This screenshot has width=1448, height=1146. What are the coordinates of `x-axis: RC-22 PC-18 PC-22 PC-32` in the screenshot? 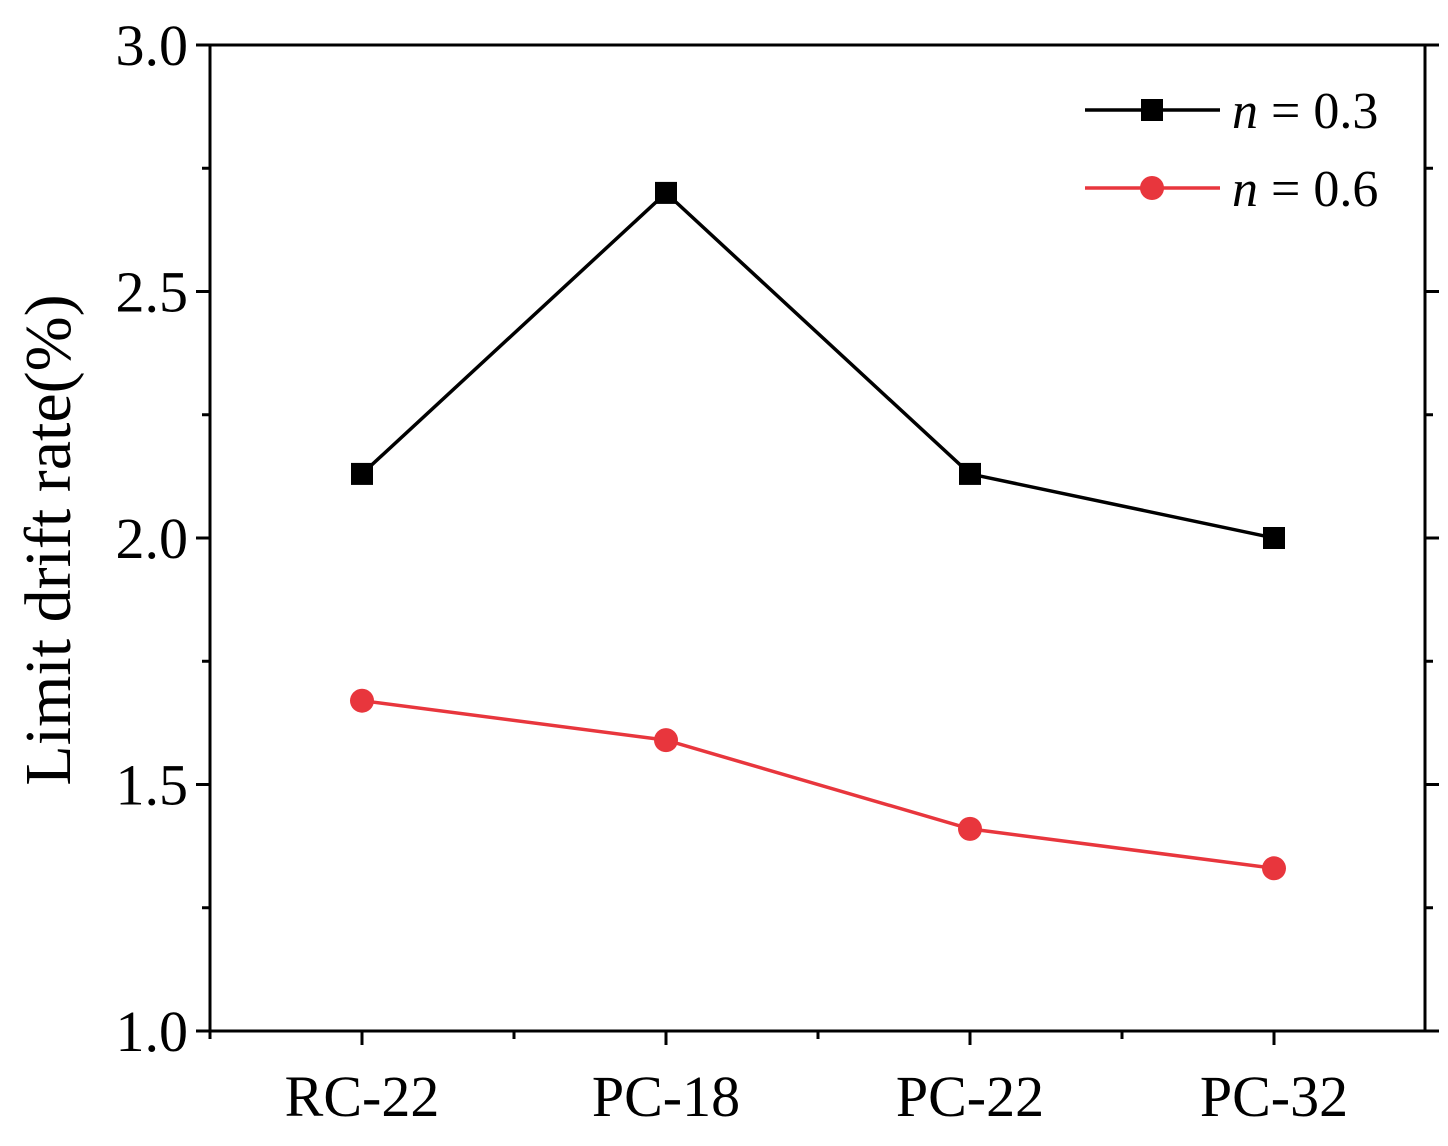 It's located at (778, 1080).